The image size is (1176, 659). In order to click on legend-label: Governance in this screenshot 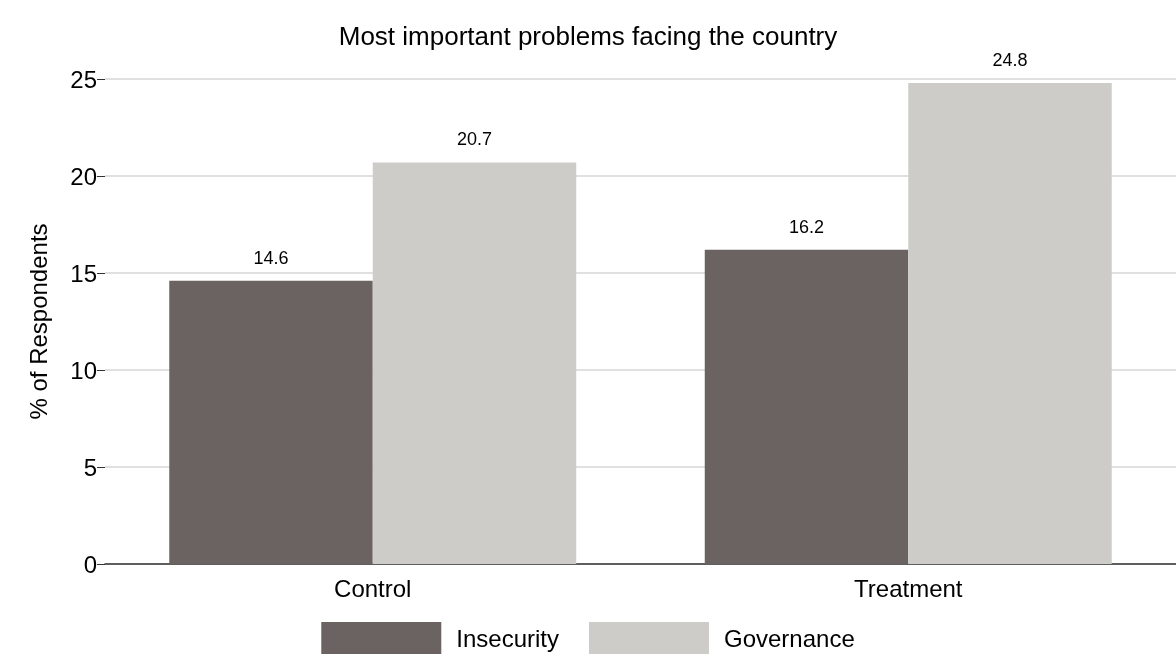, I will do `click(789, 638)`.